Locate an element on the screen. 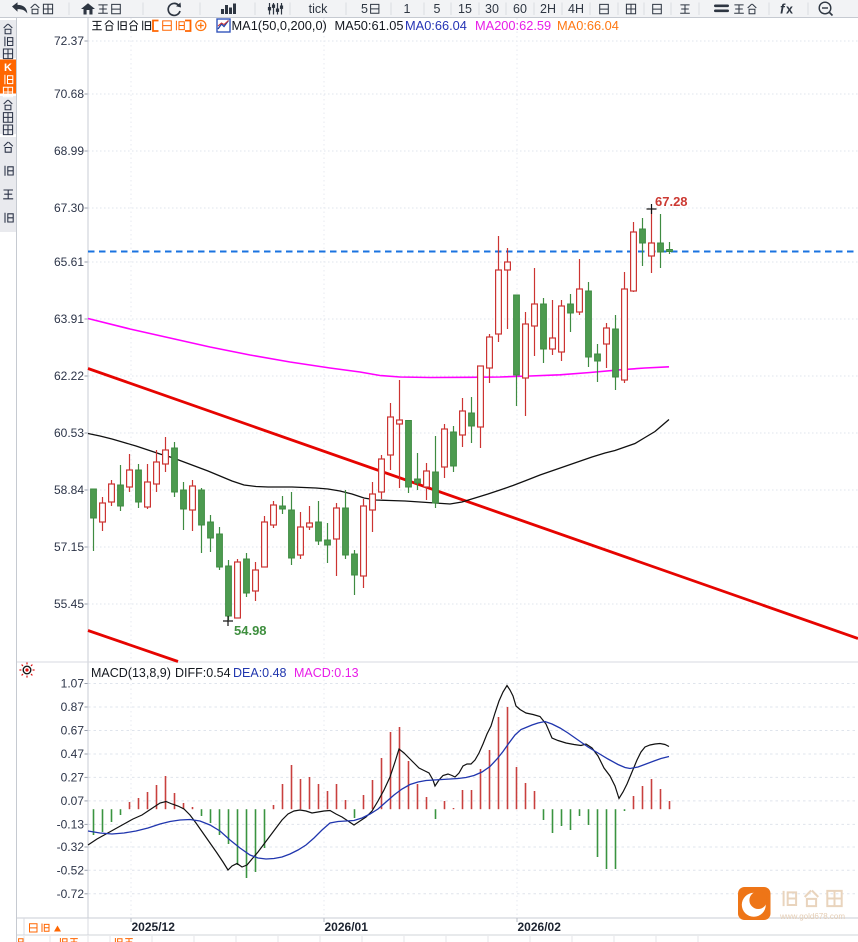 Image resolution: width=858 pixels, height=942 pixels. svg-text: 63.91 is located at coordinates (69, 319).